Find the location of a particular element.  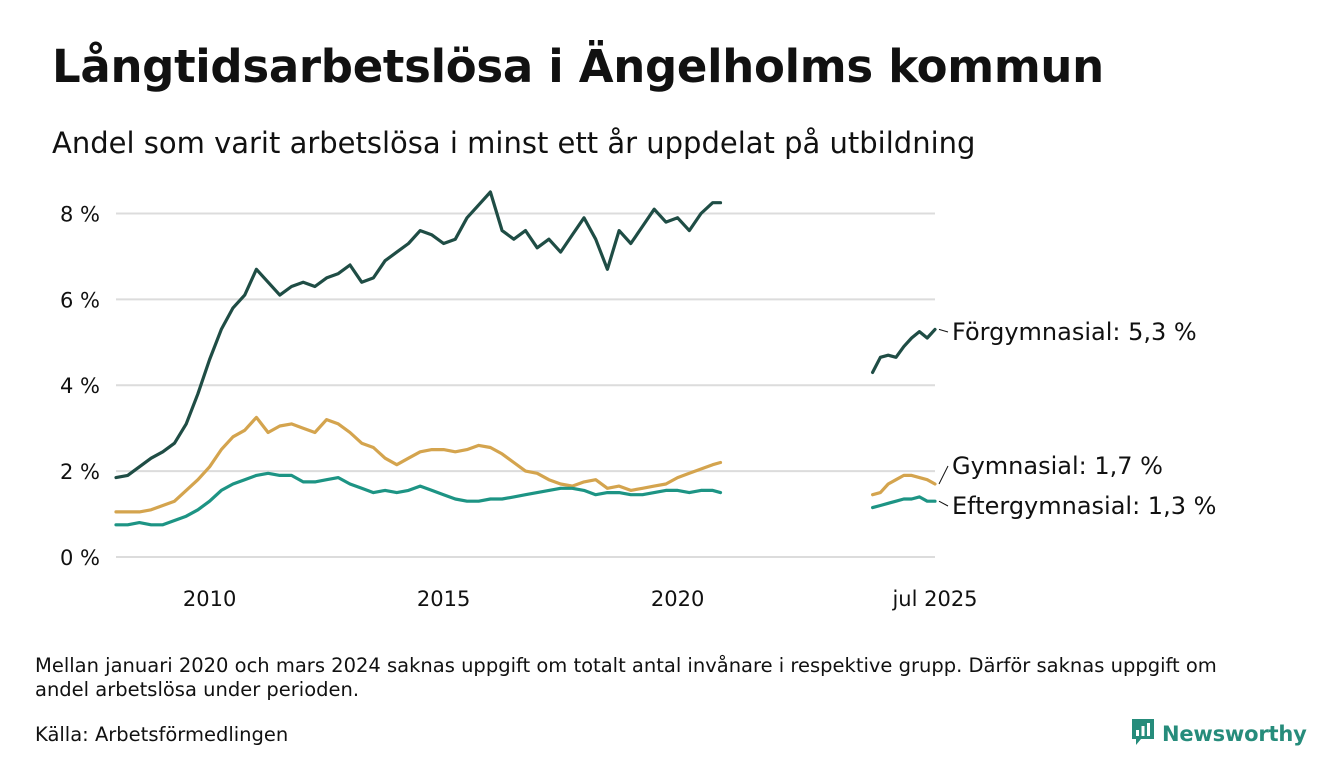

y-tick-label: 8 % is located at coordinates (80, 214).